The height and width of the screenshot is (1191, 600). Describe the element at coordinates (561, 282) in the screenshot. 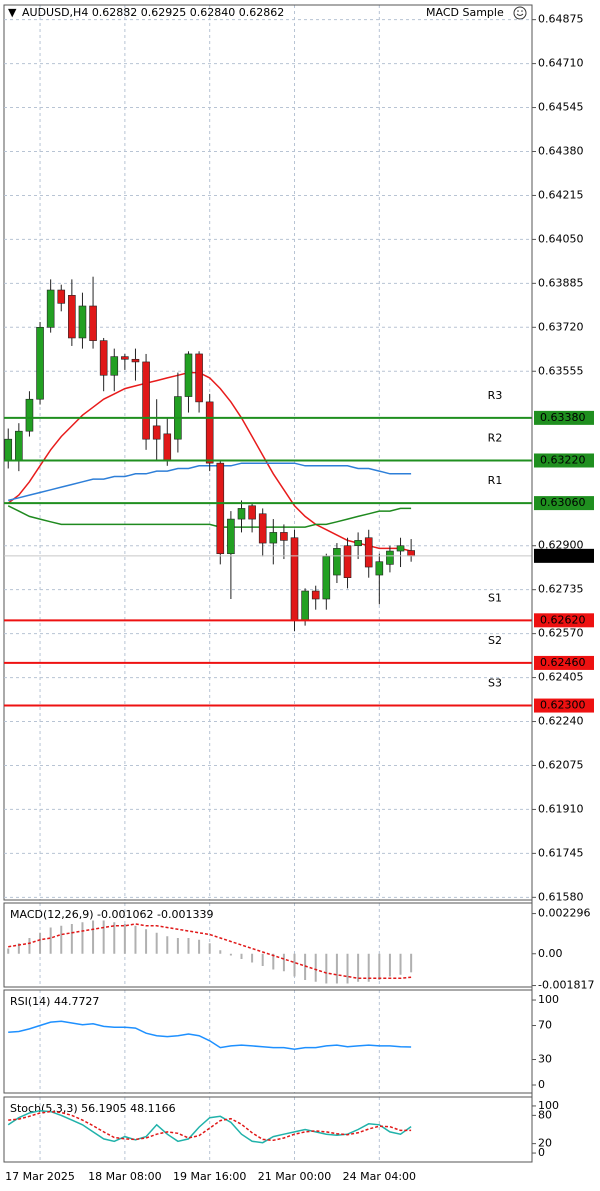

I see `y-tick-label: 0.63885` at that location.